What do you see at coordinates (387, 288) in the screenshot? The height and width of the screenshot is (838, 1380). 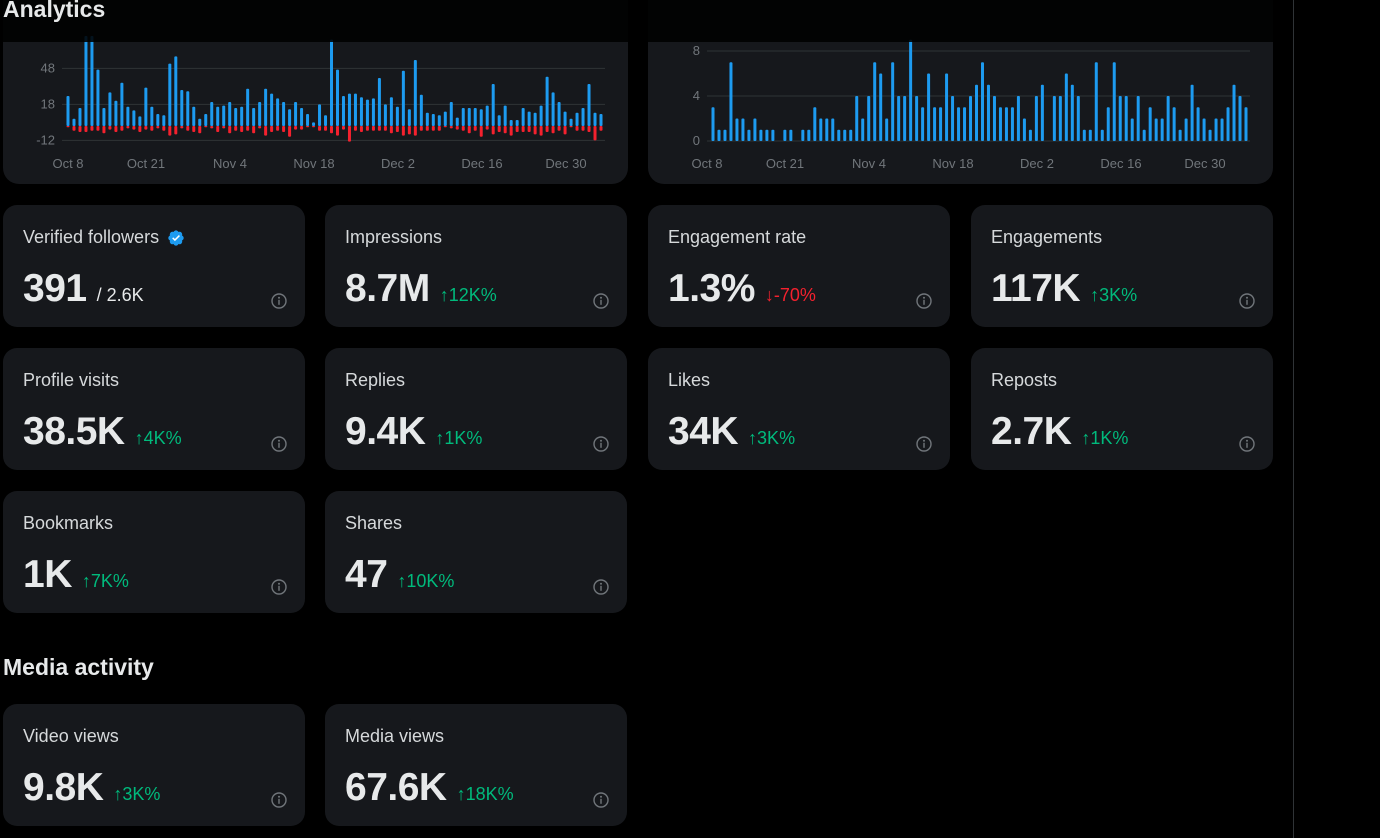 I see `metric-value: 8.7M` at bounding box center [387, 288].